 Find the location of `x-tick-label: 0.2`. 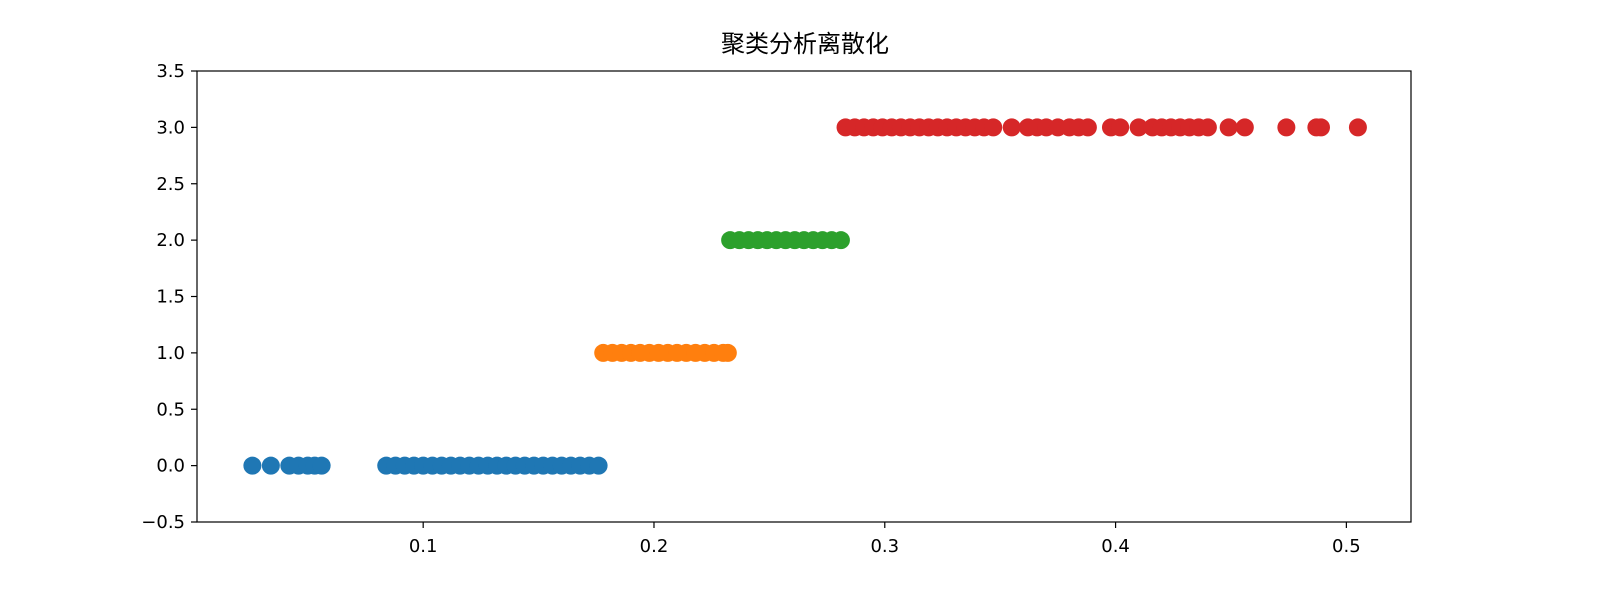

x-tick-label: 0.2 is located at coordinates (654, 546).